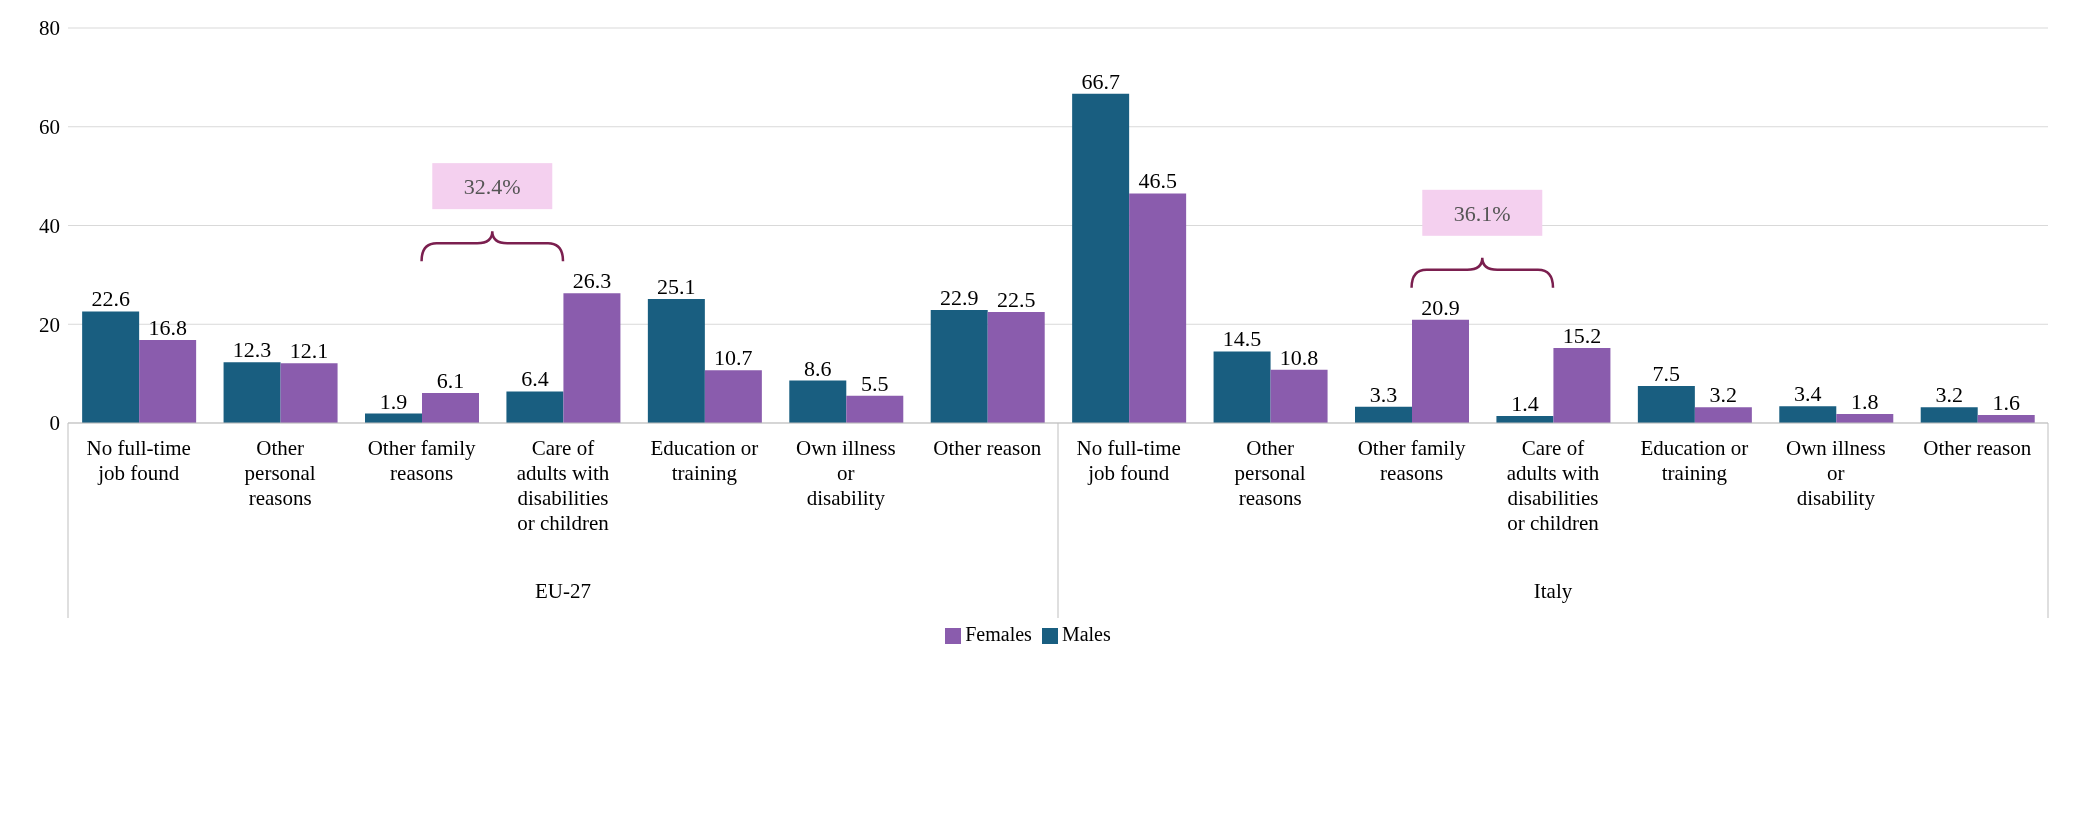 The image size is (2086, 818). What do you see at coordinates (49, 225) in the screenshot?
I see `y-tick-label: 40` at bounding box center [49, 225].